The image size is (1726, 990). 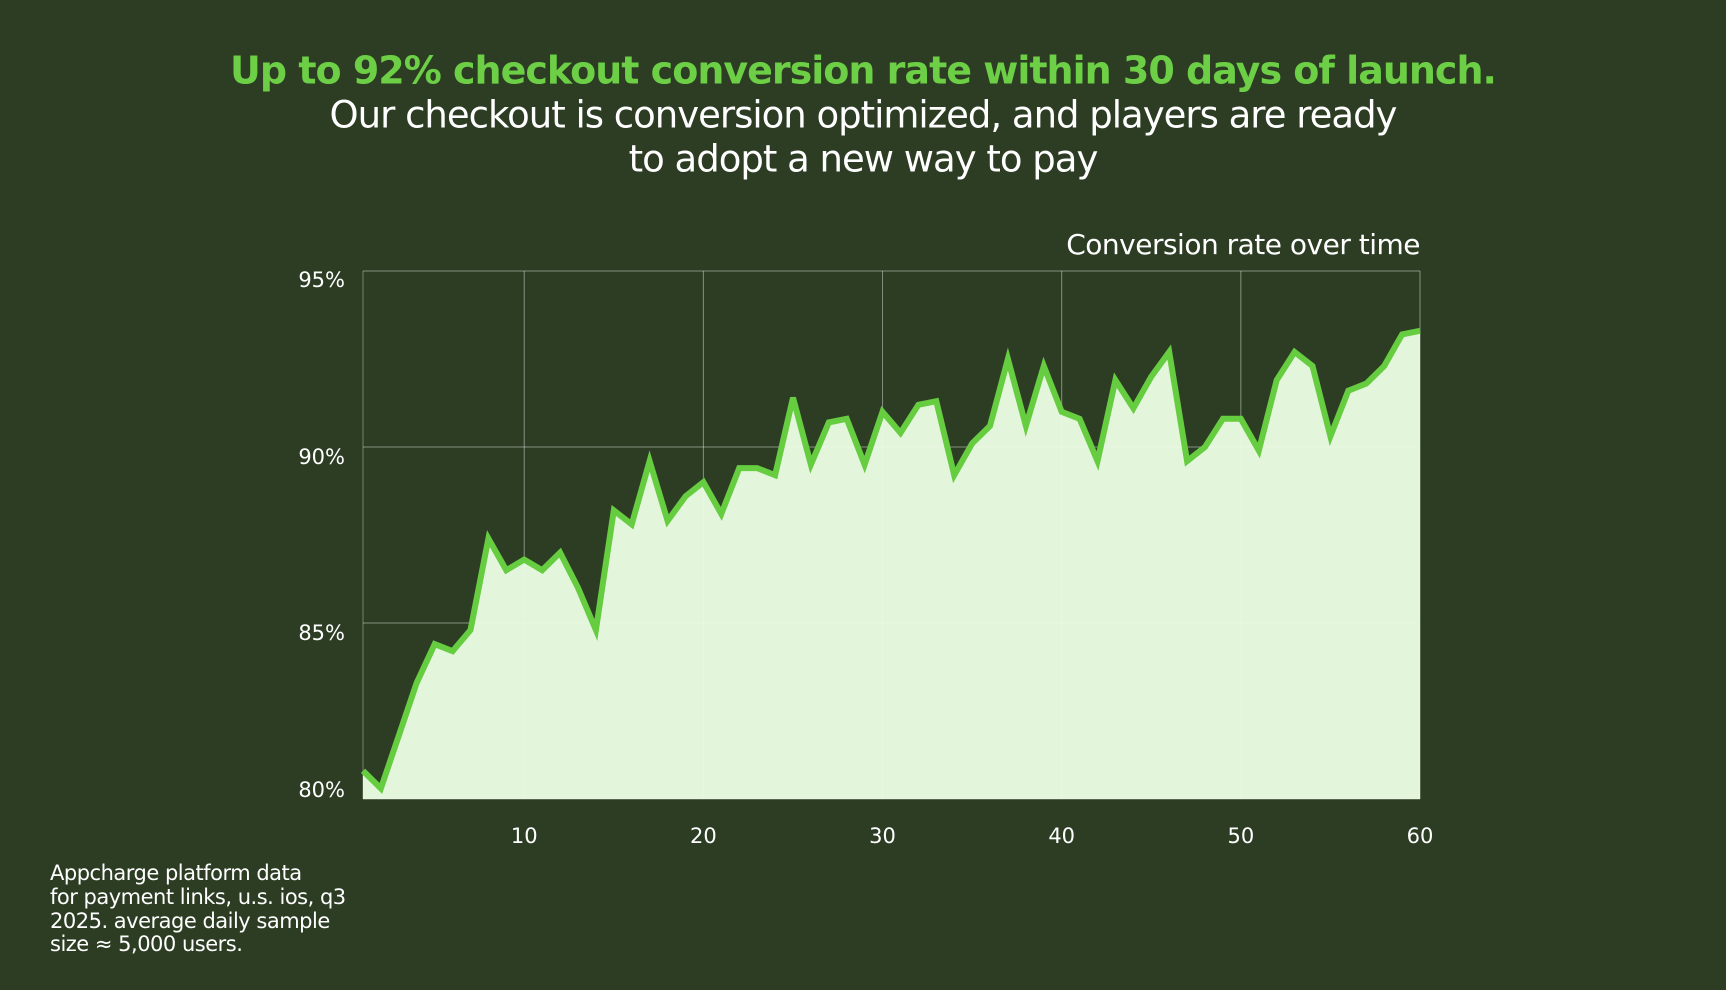 I want to click on y-tick-label: 85%, so click(x=321, y=633).